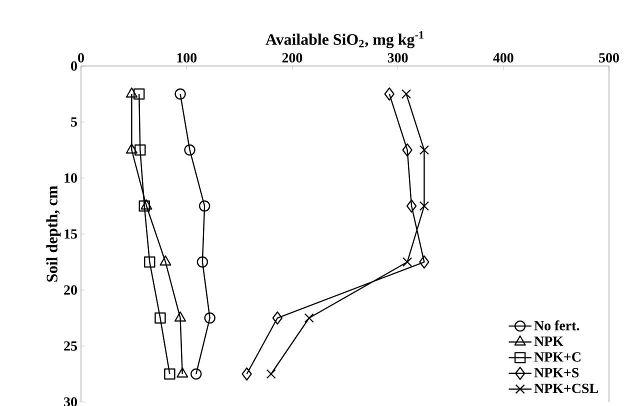 The image size is (630, 406). What do you see at coordinates (187, 57) in the screenshot?
I see `x-tick-label: 100` at bounding box center [187, 57].